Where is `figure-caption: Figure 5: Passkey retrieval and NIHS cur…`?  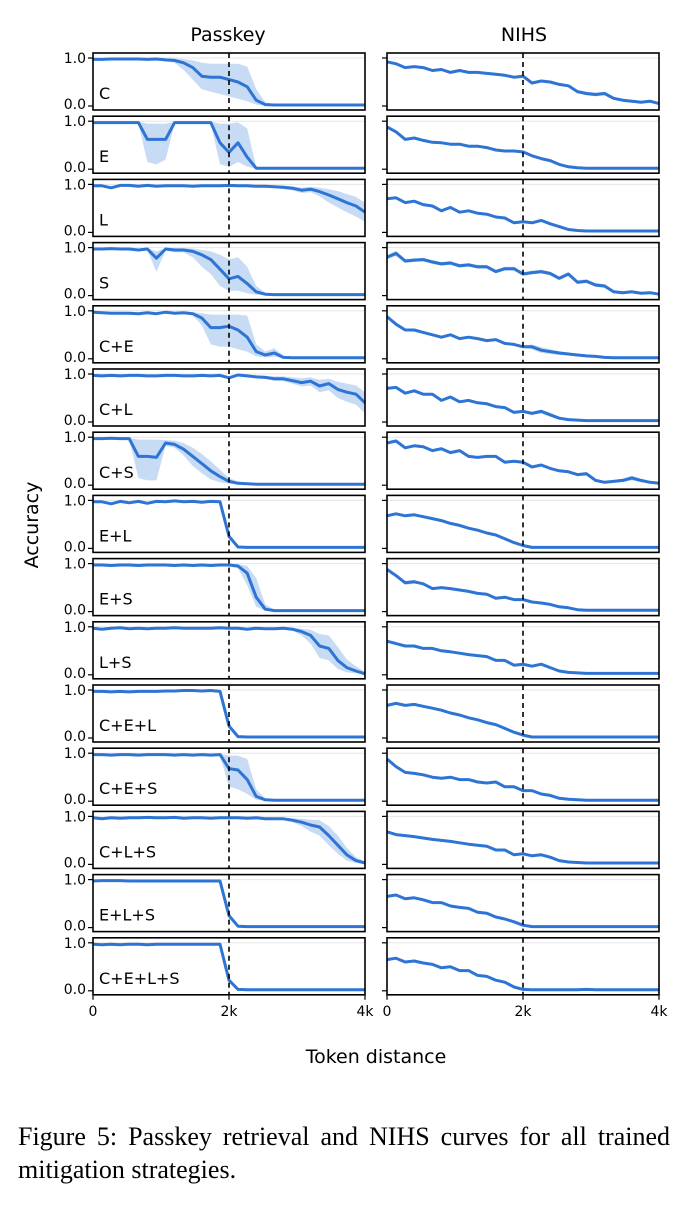
figure-caption: Figure 5: Passkey retrieval and NIHS cur… is located at coordinates (344, 1153).